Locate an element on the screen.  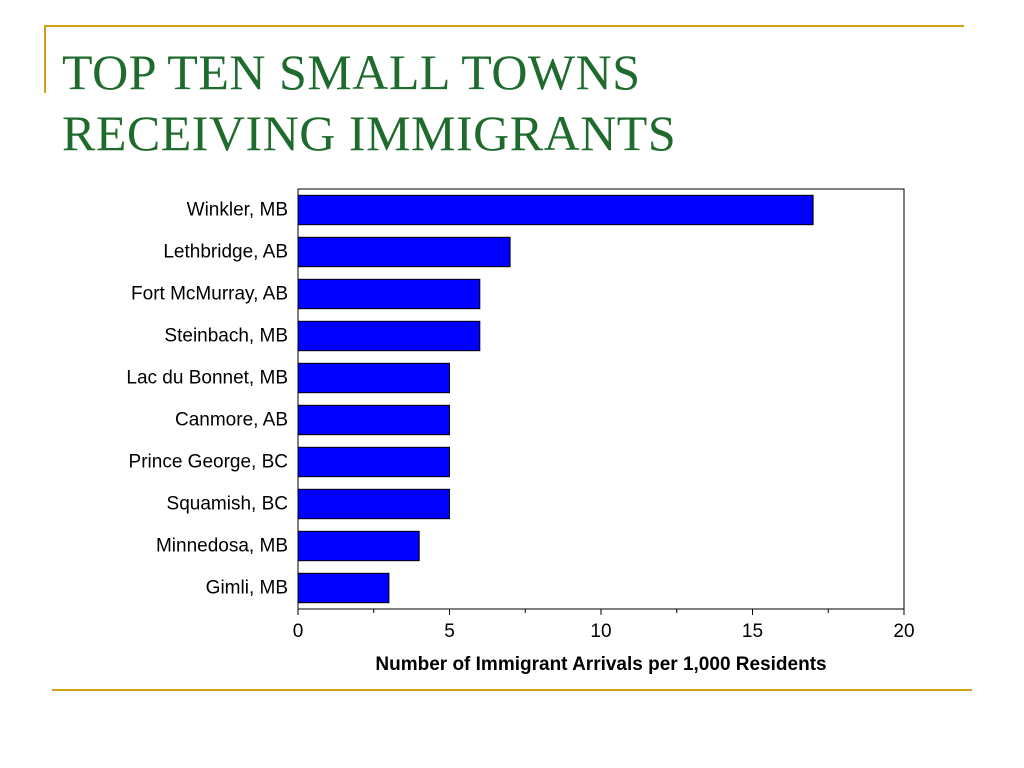
x-tick-label-20: 20 is located at coordinates (903, 631).